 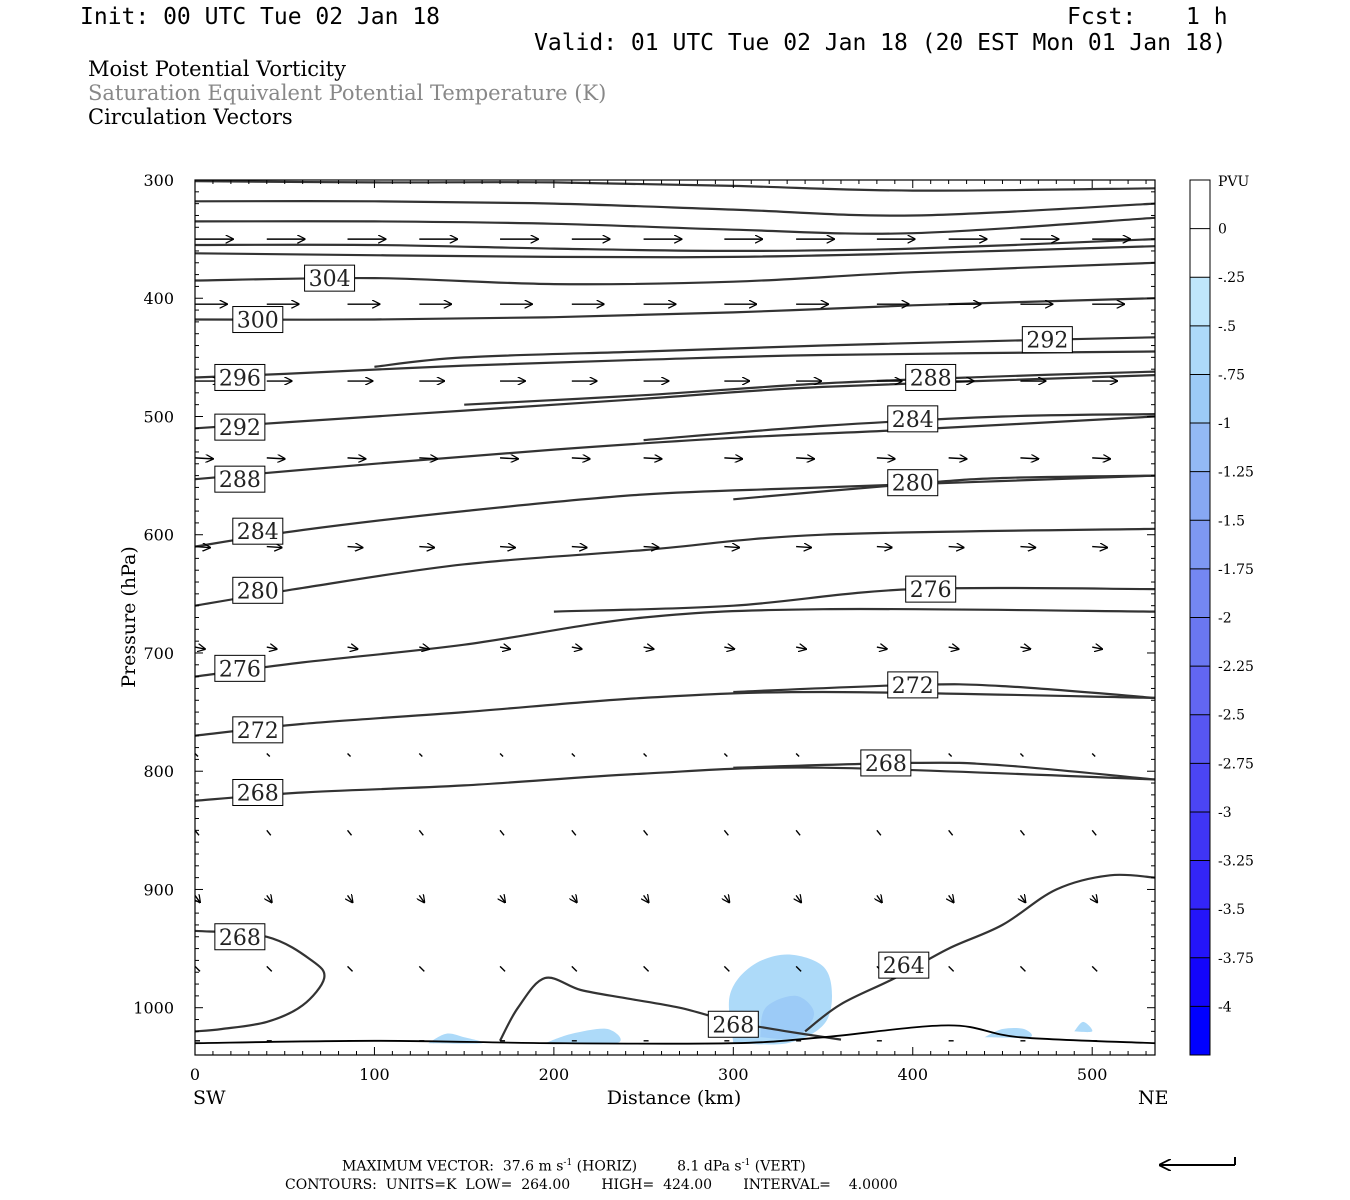 I want to click on colorbar-tick-label: -.5, so click(x=1227, y=327).